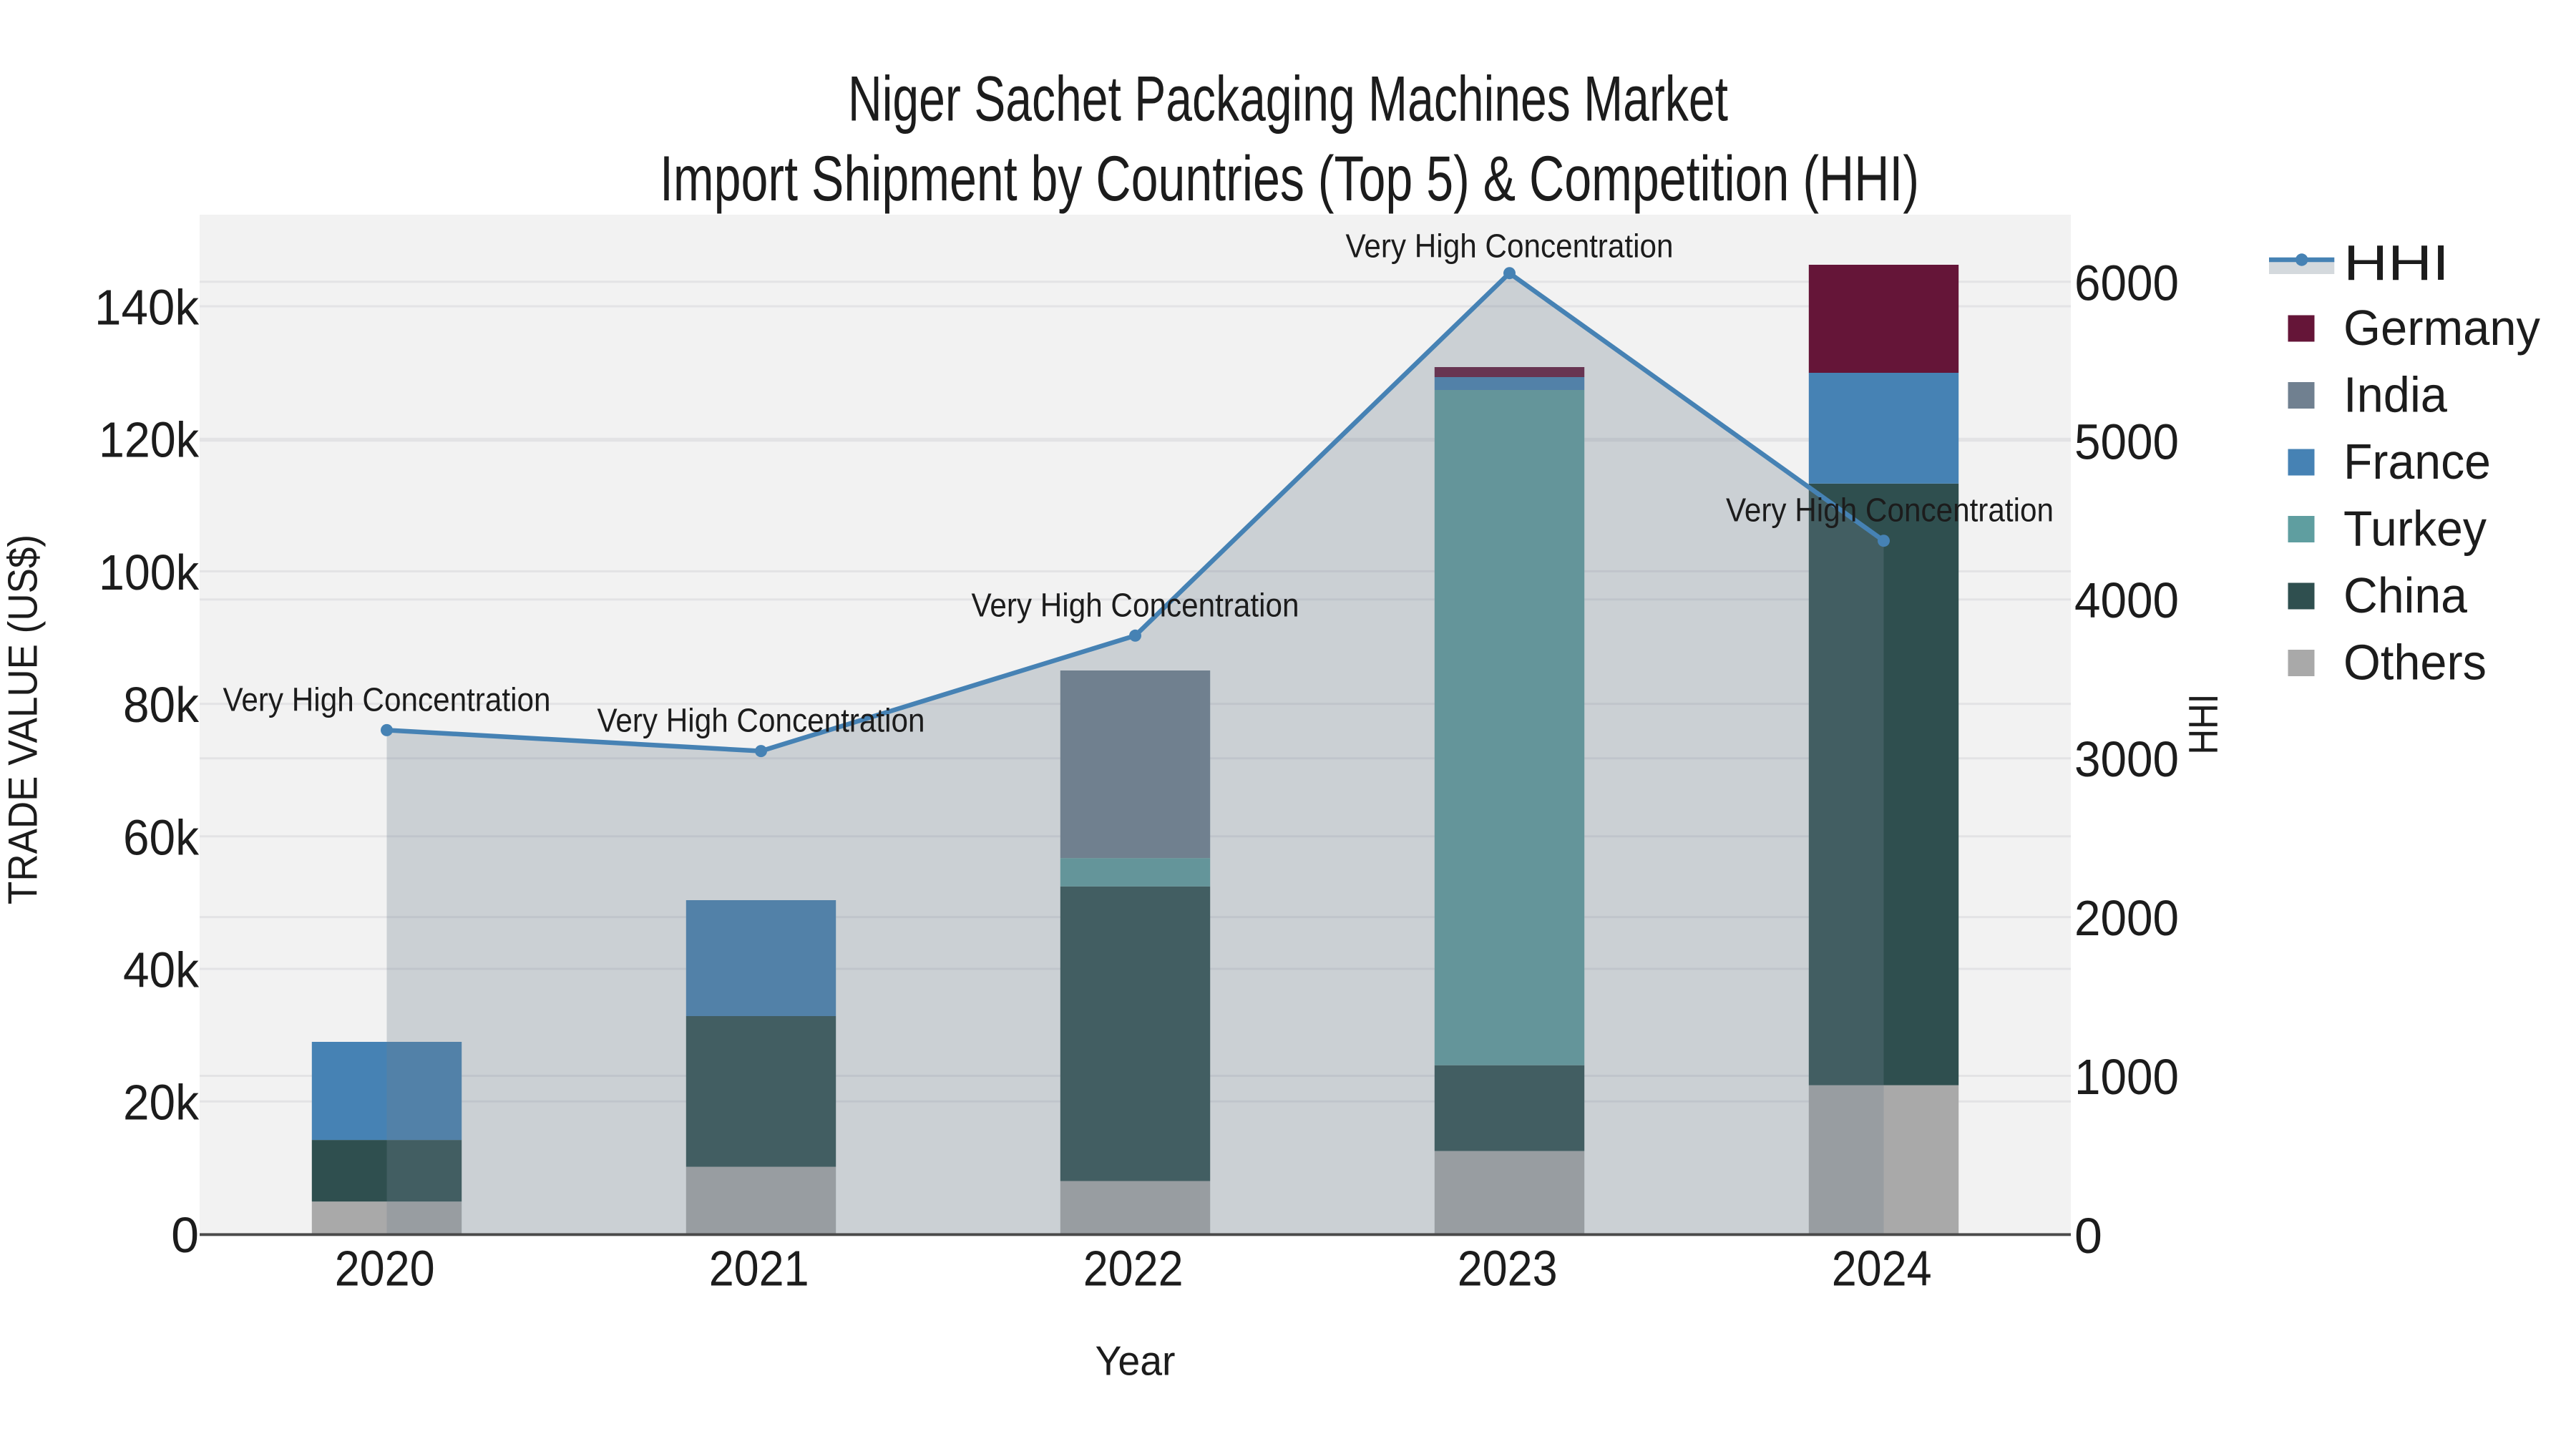  What do you see at coordinates (24, 719) in the screenshot?
I see `svg-text: TRADE VALUE (US$)` at bounding box center [24, 719].